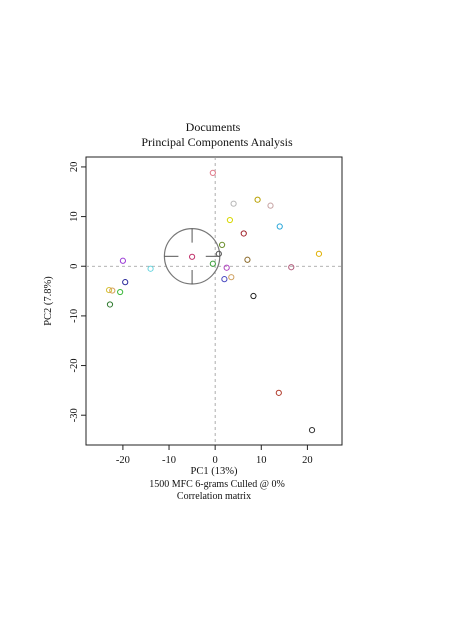 This screenshot has width=474, height=618. Describe the element at coordinates (215, 460) in the screenshot. I see `x-tick-label: 0` at that location.